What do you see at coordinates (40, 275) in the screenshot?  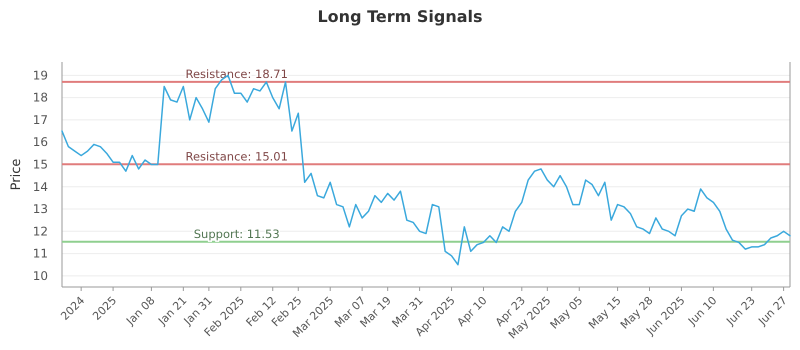 I see `y-tick-label: 10` at bounding box center [40, 275].